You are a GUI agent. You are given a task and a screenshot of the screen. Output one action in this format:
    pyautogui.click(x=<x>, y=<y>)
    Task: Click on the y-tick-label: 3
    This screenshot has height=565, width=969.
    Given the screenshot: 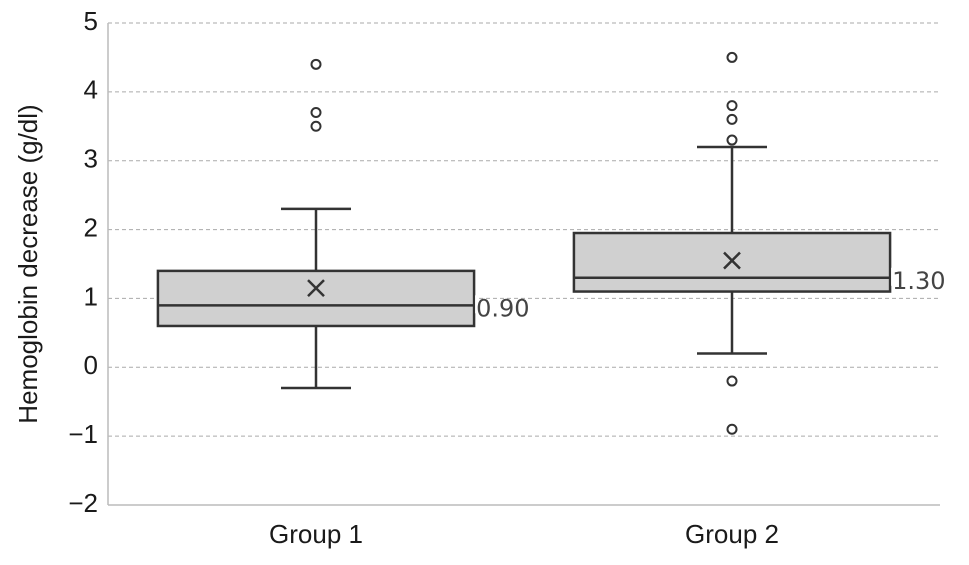 What is the action you would take?
    pyautogui.click(x=91, y=159)
    